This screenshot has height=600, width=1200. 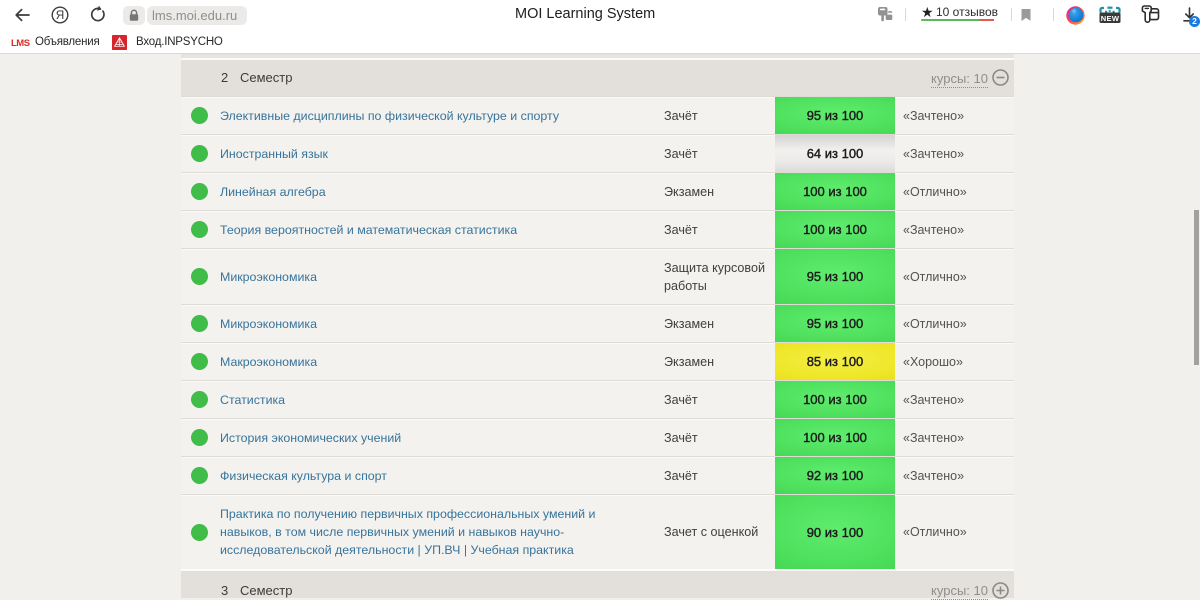 I want to click on svg-text: Я, so click(x=60, y=15).